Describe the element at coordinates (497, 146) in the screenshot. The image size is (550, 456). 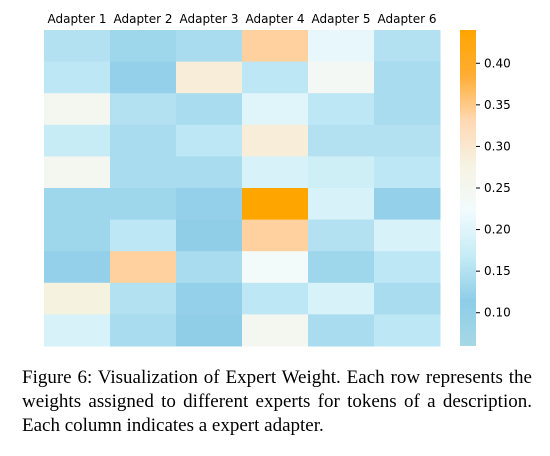
I see `colorbar-tick-label: 0.30` at that location.